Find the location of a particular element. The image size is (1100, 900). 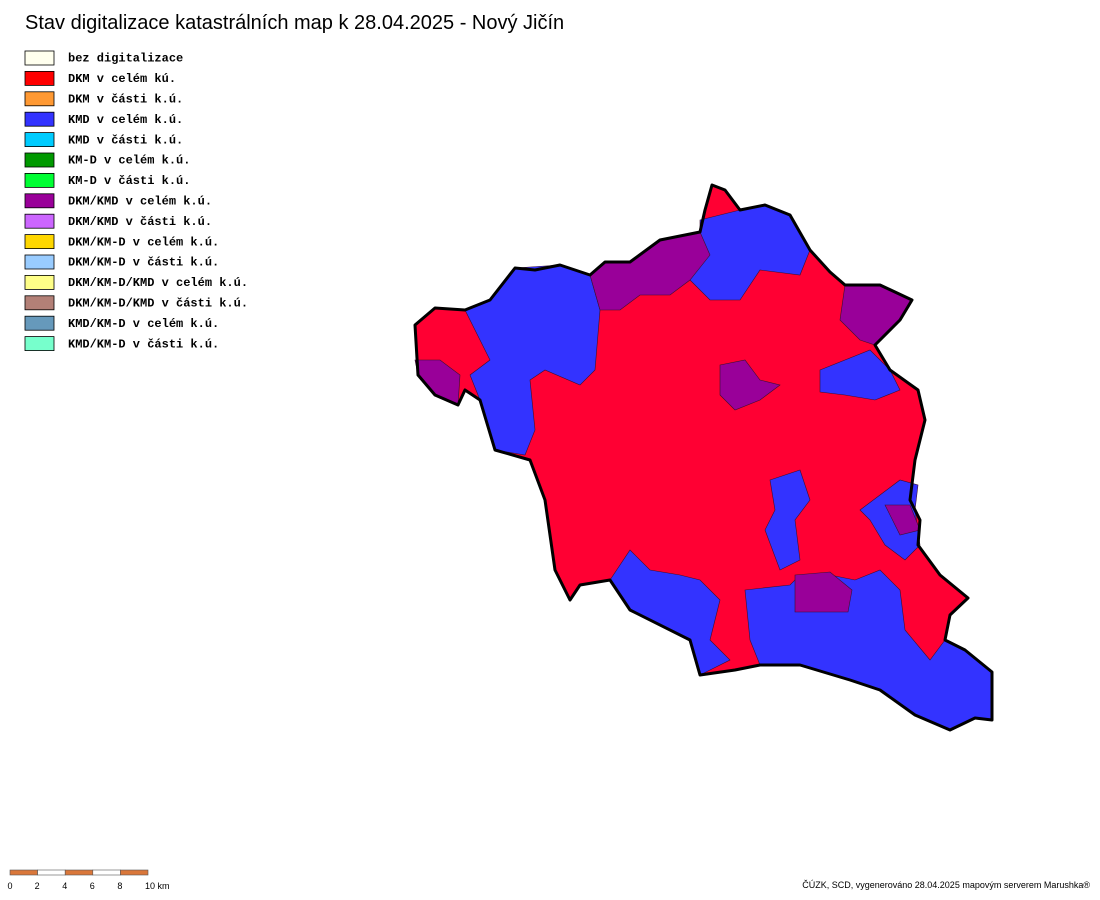

legend-label: KM-D v celém k.ú. is located at coordinates (129, 161).